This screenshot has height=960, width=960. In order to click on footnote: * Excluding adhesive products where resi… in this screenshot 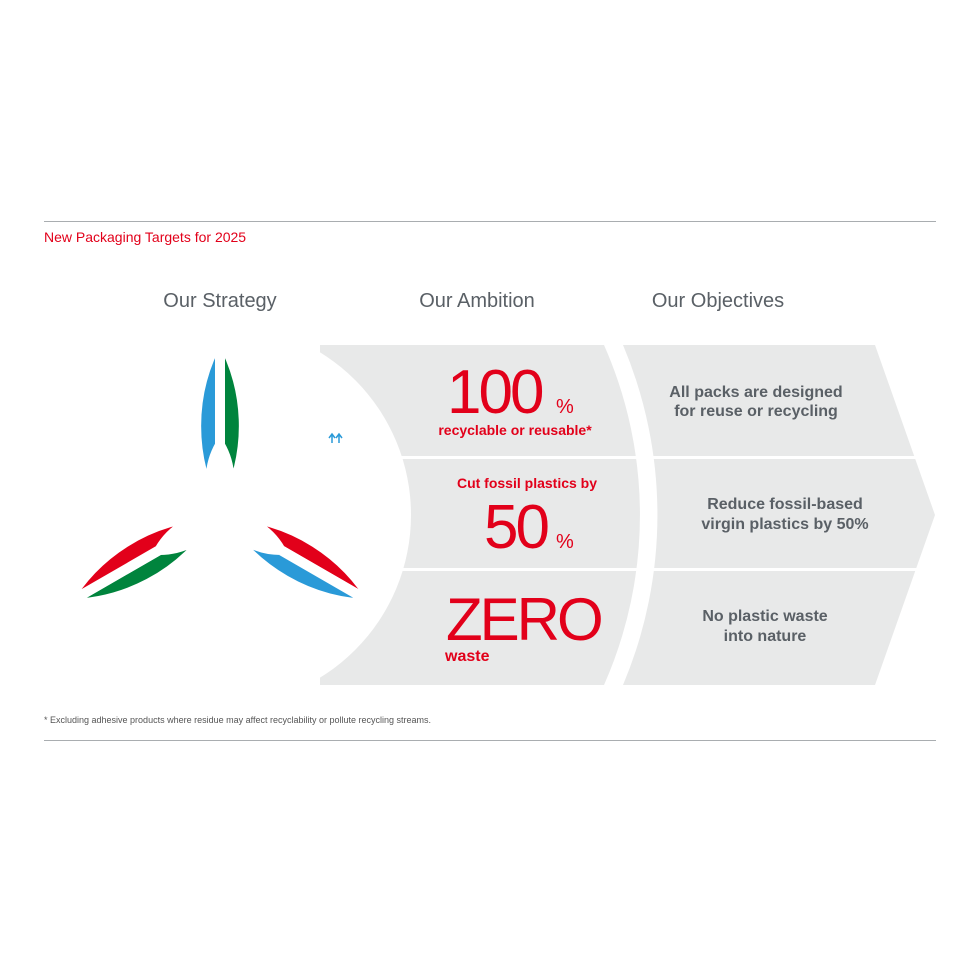, I will do `click(238, 720)`.